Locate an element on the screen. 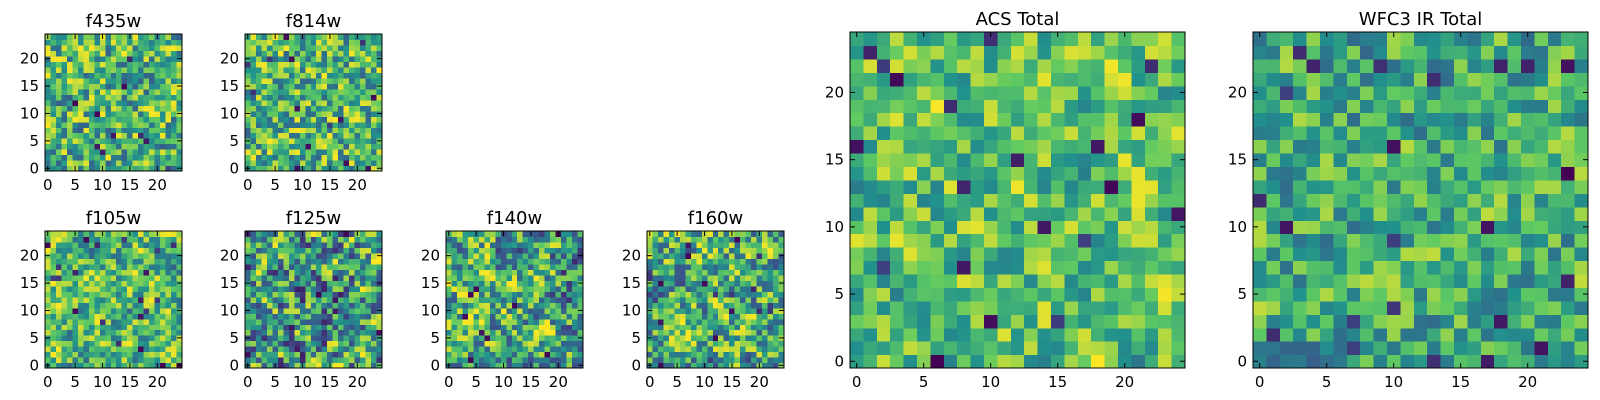 The width and height of the screenshot is (1600, 400). y-tick-label: 5 is located at coordinates (34, 338).